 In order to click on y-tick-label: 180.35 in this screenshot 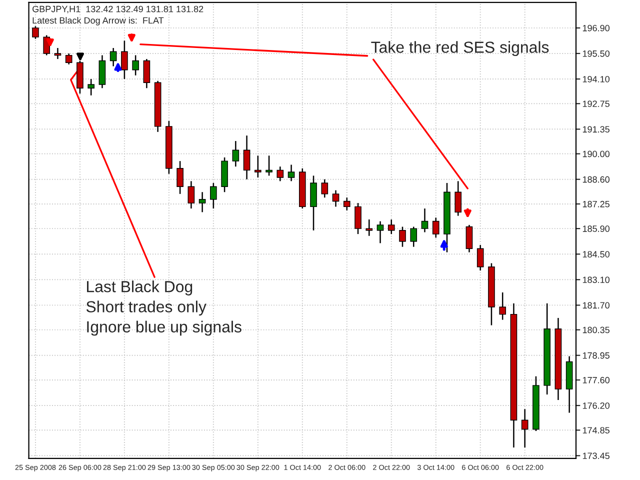, I will do `click(596, 330)`.